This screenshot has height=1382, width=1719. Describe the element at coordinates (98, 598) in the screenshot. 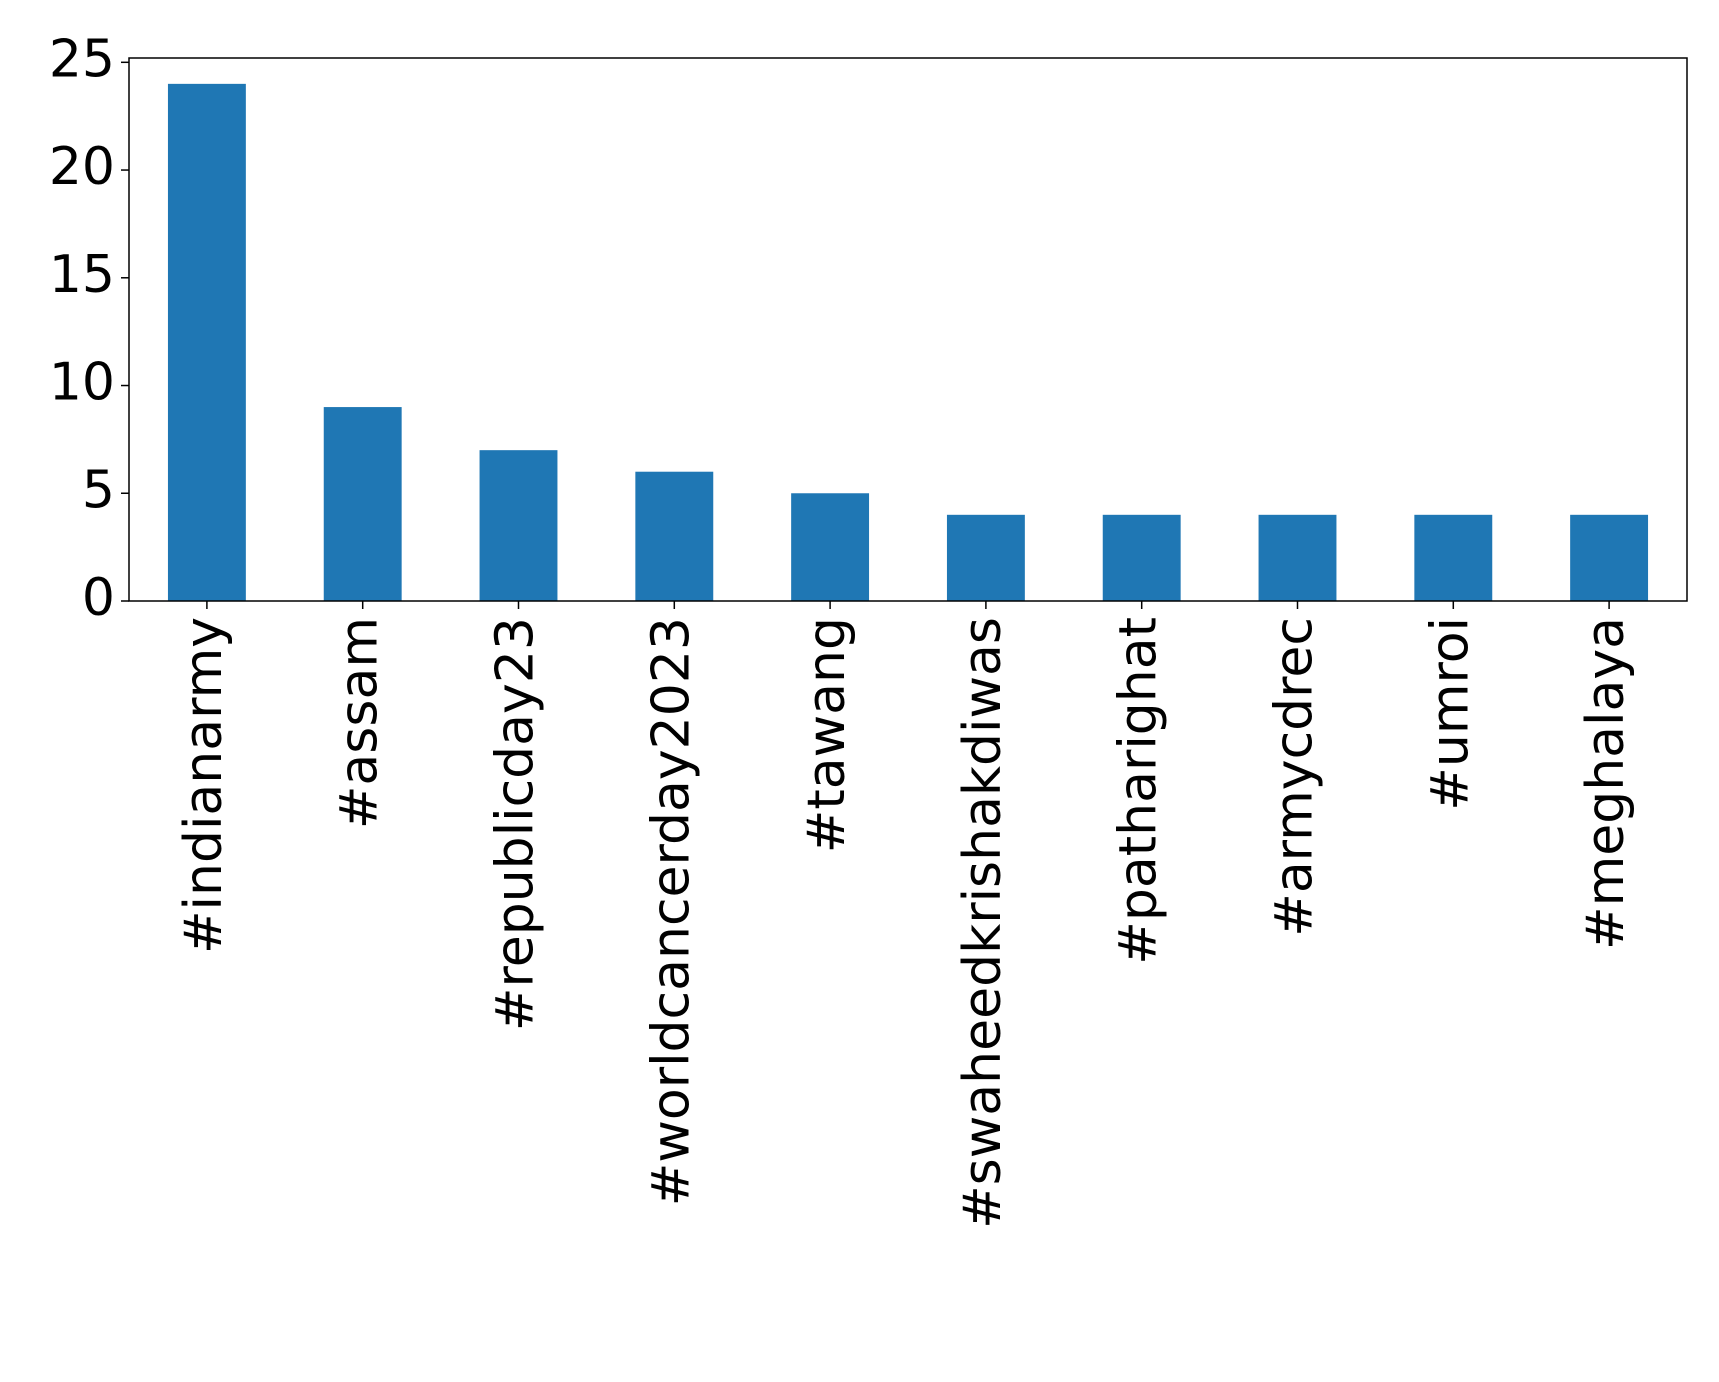

I see `y-tick-label: 0` at that location.